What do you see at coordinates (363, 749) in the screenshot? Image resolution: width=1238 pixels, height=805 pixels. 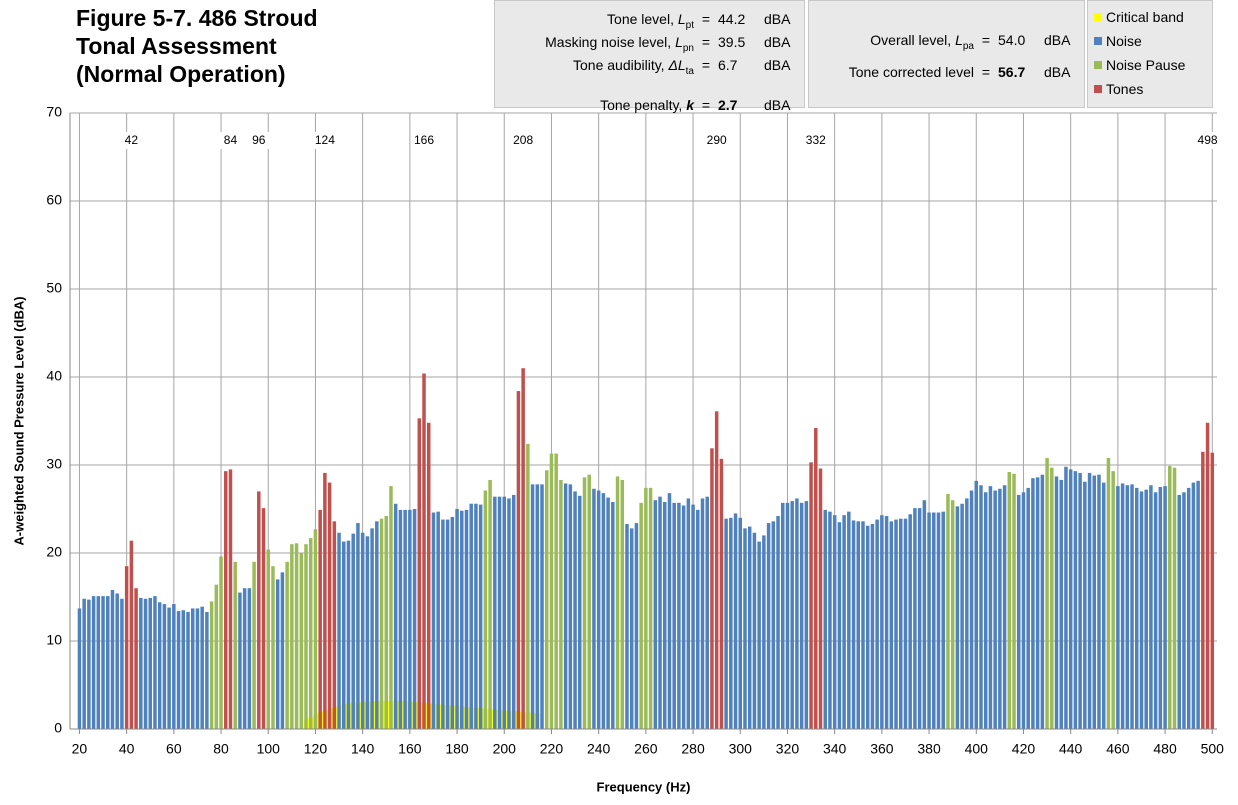 I see `x-tick-label: 140` at bounding box center [363, 749].